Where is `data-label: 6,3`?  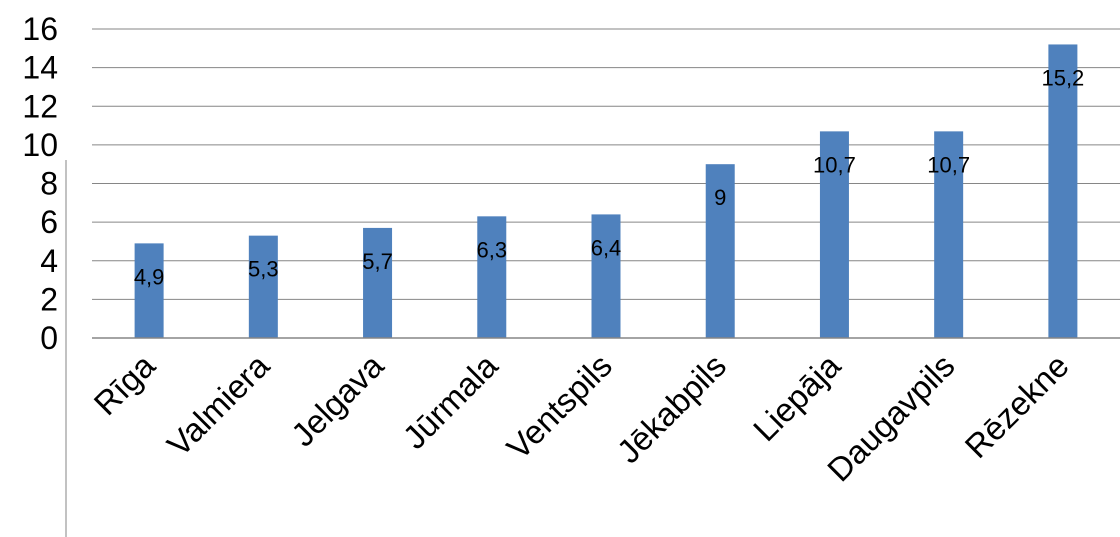
data-label: 6,3 is located at coordinates (491, 249).